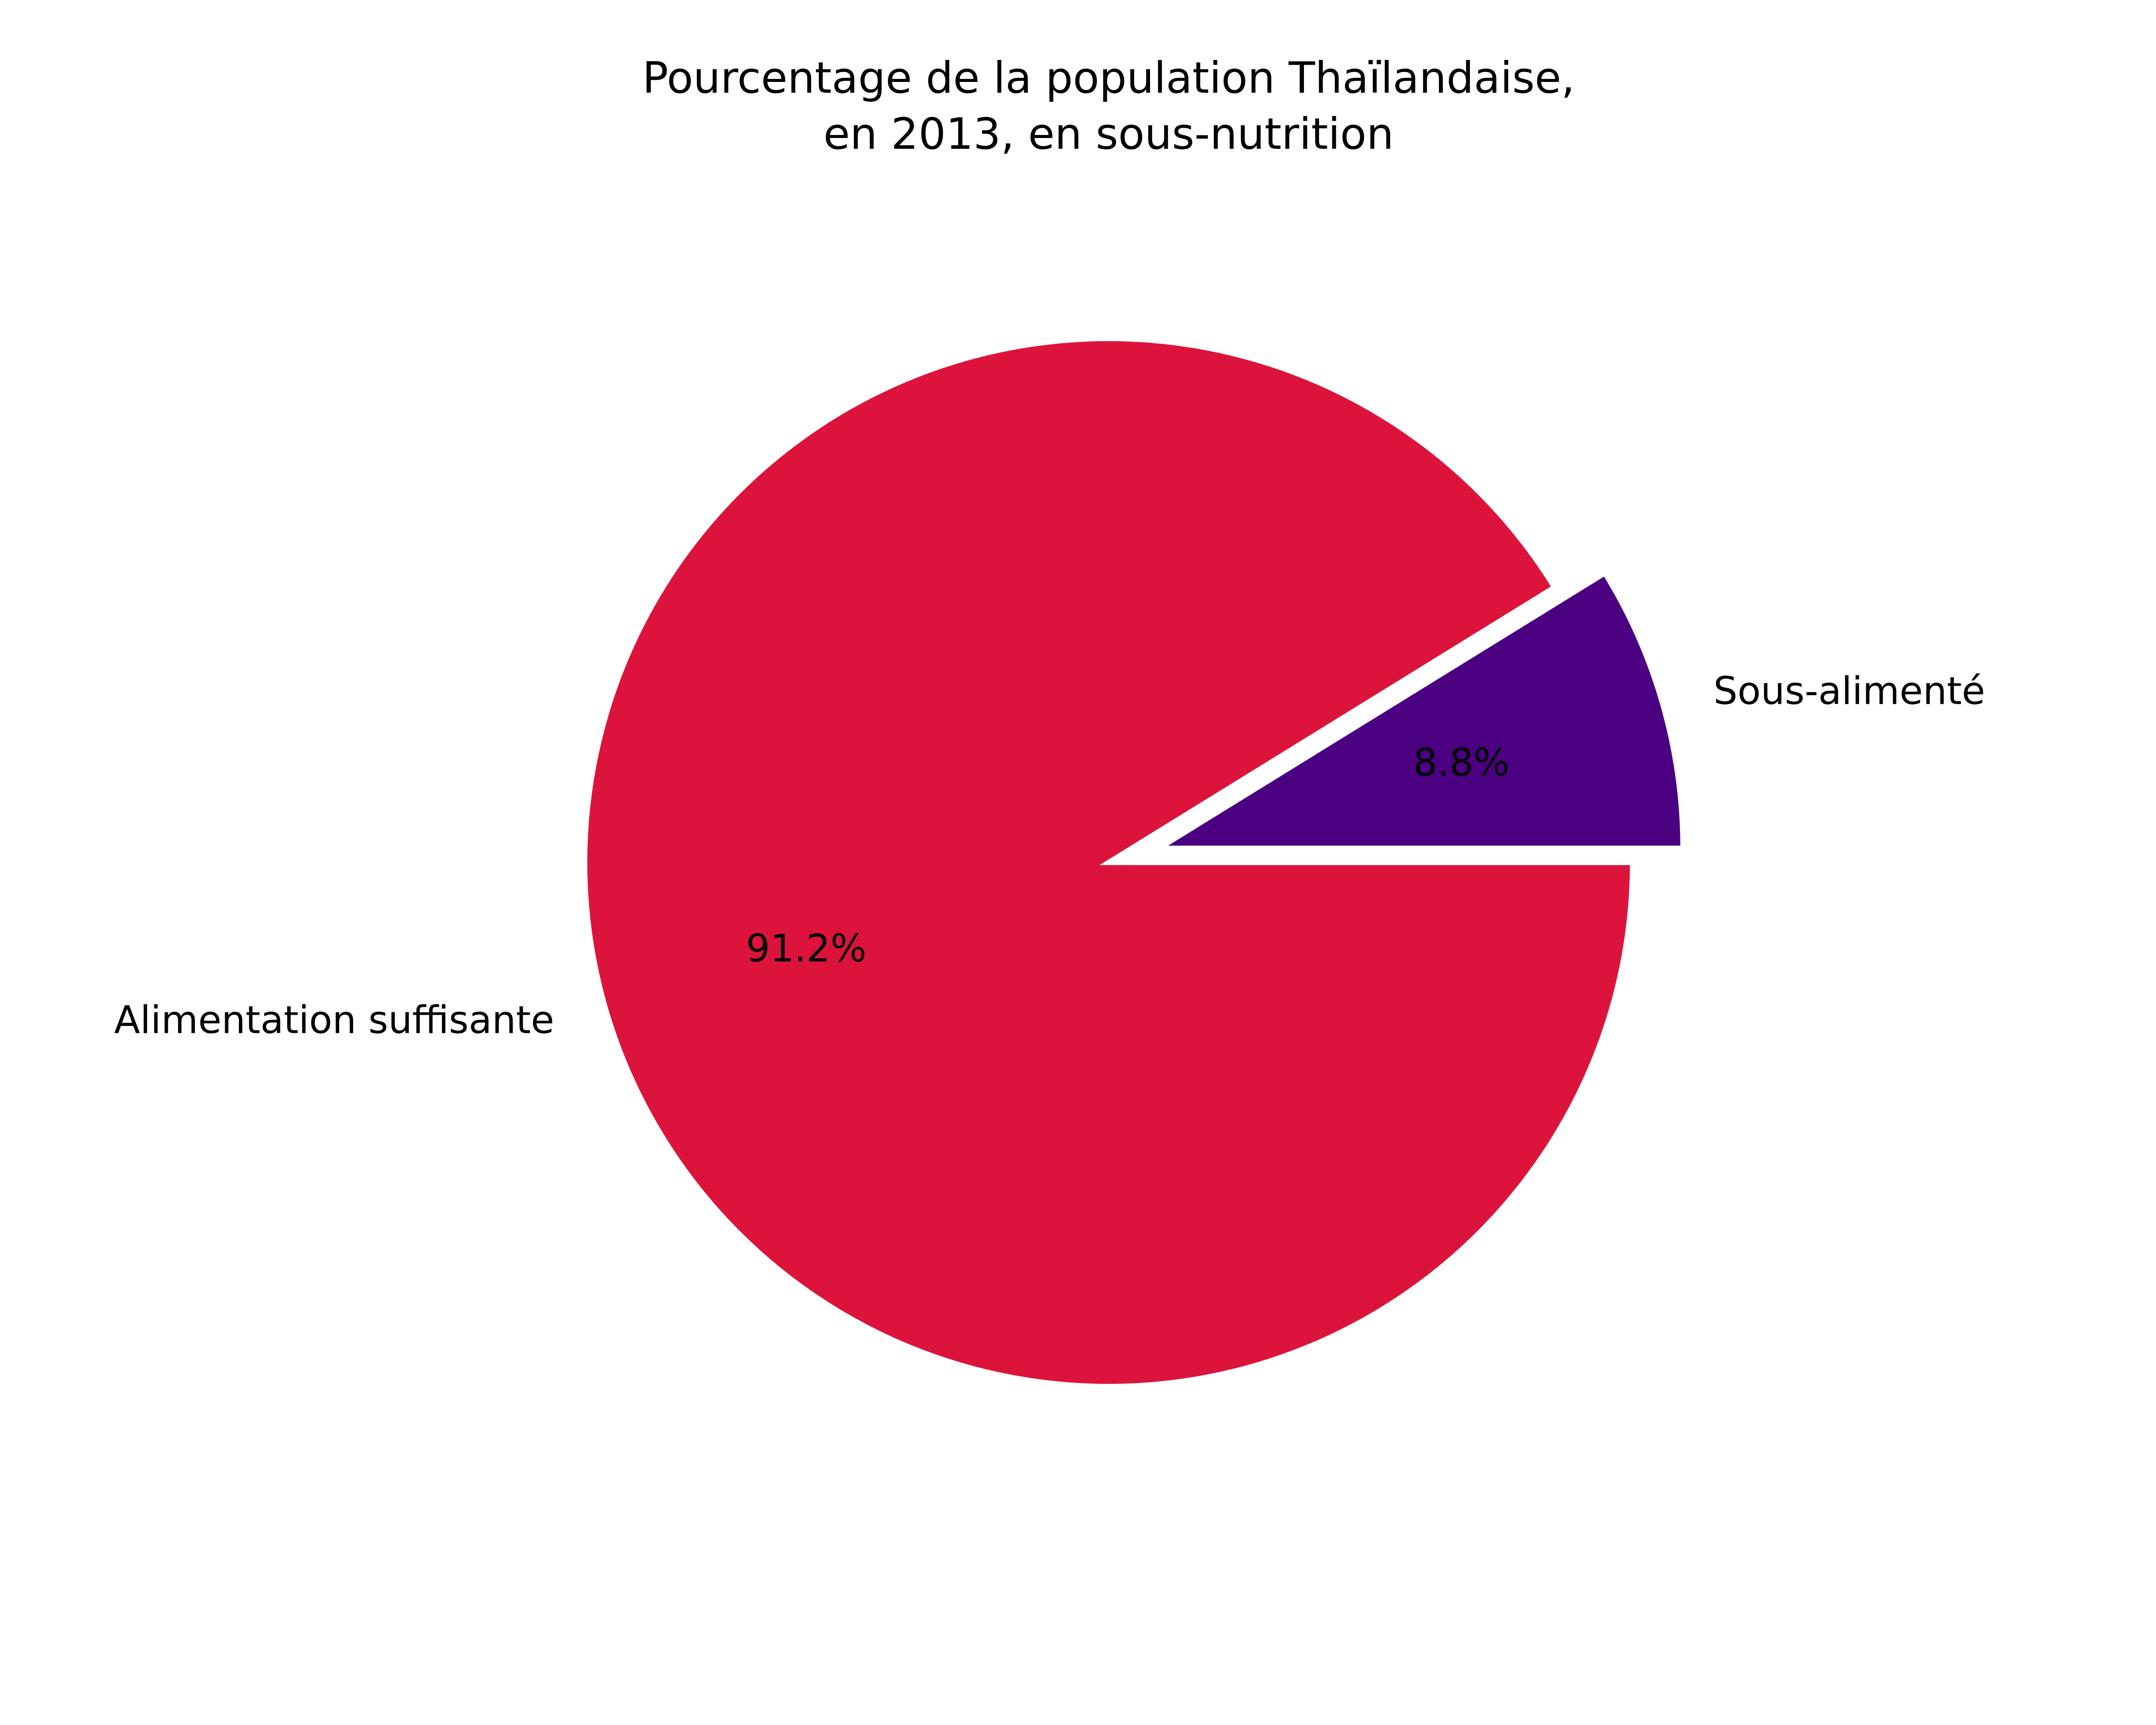  What do you see at coordinates (1418, 710) in the screenshot?
I see `pie-slice-sous-alimente` at bounding box center [1418, 710].